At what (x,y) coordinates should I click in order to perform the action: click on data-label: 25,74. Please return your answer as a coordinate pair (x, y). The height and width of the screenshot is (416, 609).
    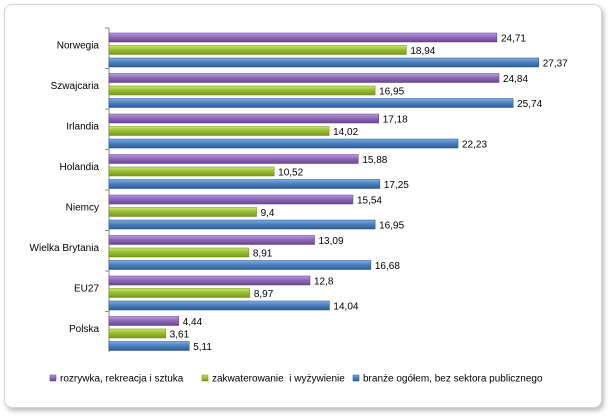
    Looking at the image, I should click on (529, 104).